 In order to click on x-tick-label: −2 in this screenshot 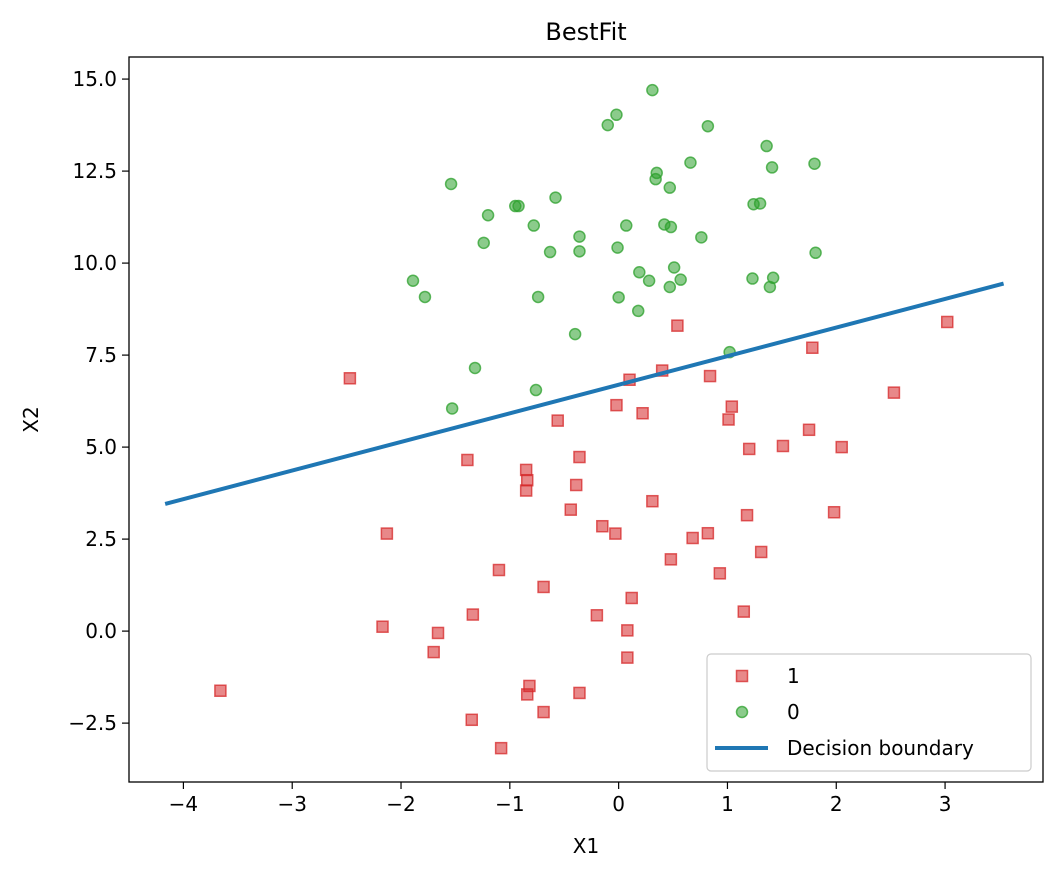, I will do `click(400, 804)`.